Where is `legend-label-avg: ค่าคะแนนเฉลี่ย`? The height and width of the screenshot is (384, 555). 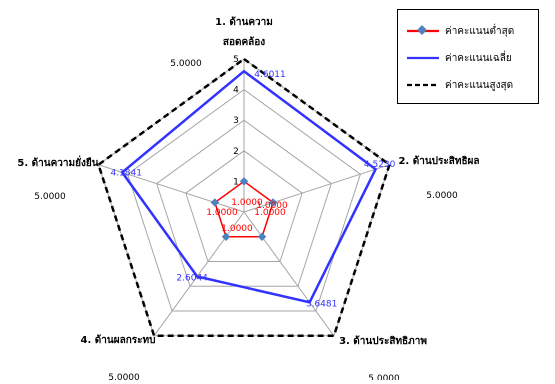
legend-label-avg: ค่าคะแนนเฉลี่ย is located at coordinates (478, 58).